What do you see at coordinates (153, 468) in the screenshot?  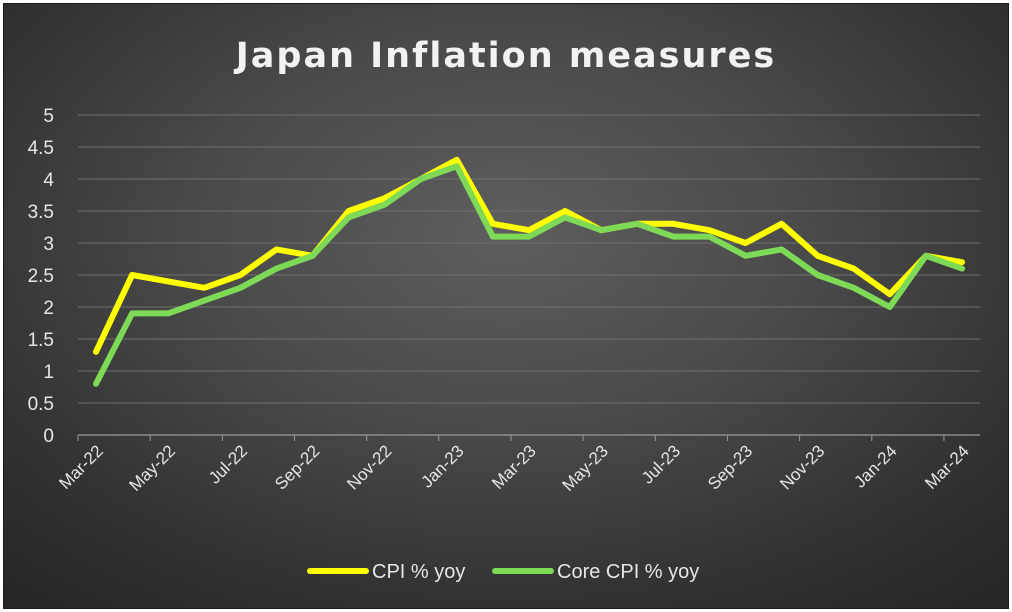 I see `x-tick-label: May-22` at bounding box center [153, 468].